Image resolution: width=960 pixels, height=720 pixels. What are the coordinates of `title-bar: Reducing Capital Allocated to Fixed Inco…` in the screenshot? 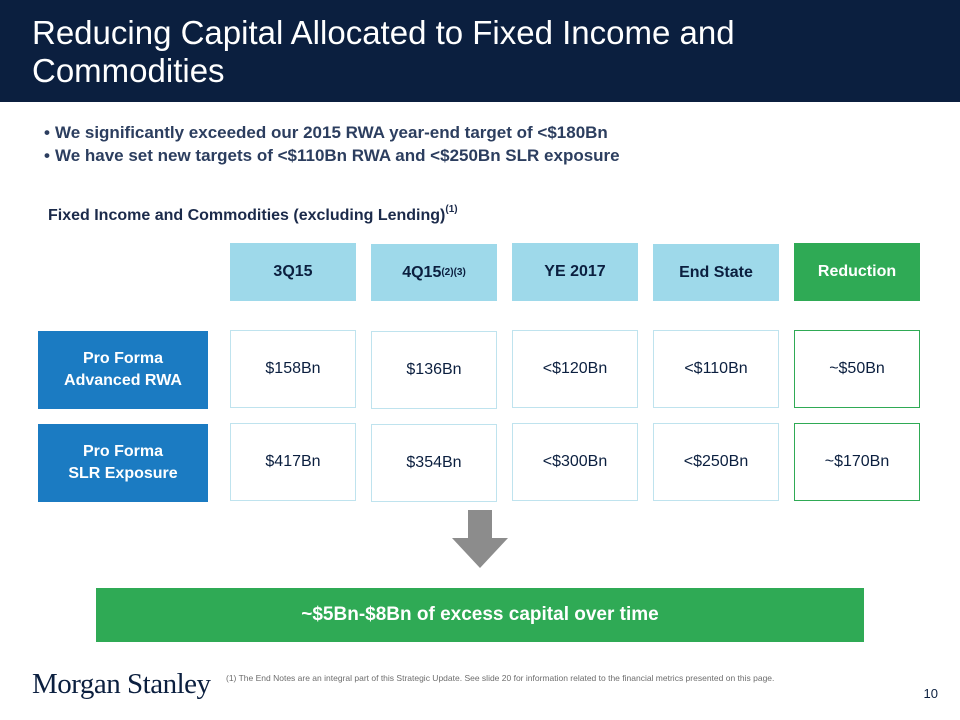 It's located at (480, 51).